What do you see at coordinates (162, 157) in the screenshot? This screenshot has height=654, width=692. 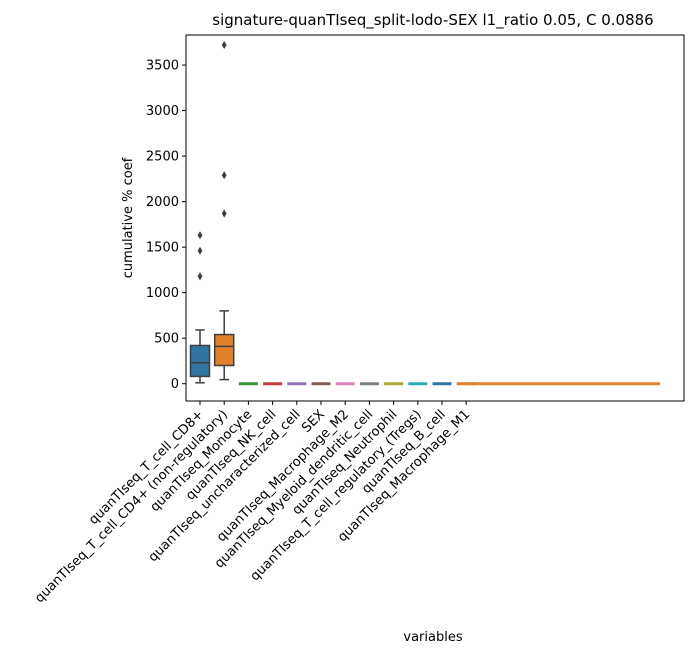 I see `y-tick-label: 2500` at bounding box center [162, 157].